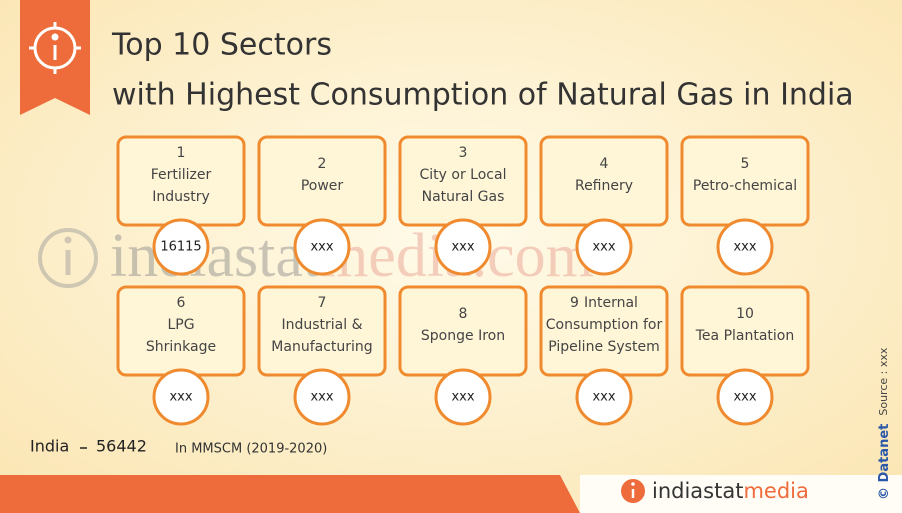 The width and height of the screenshot is (902, 513). I want to click on total-label: India, so click(49, 446).